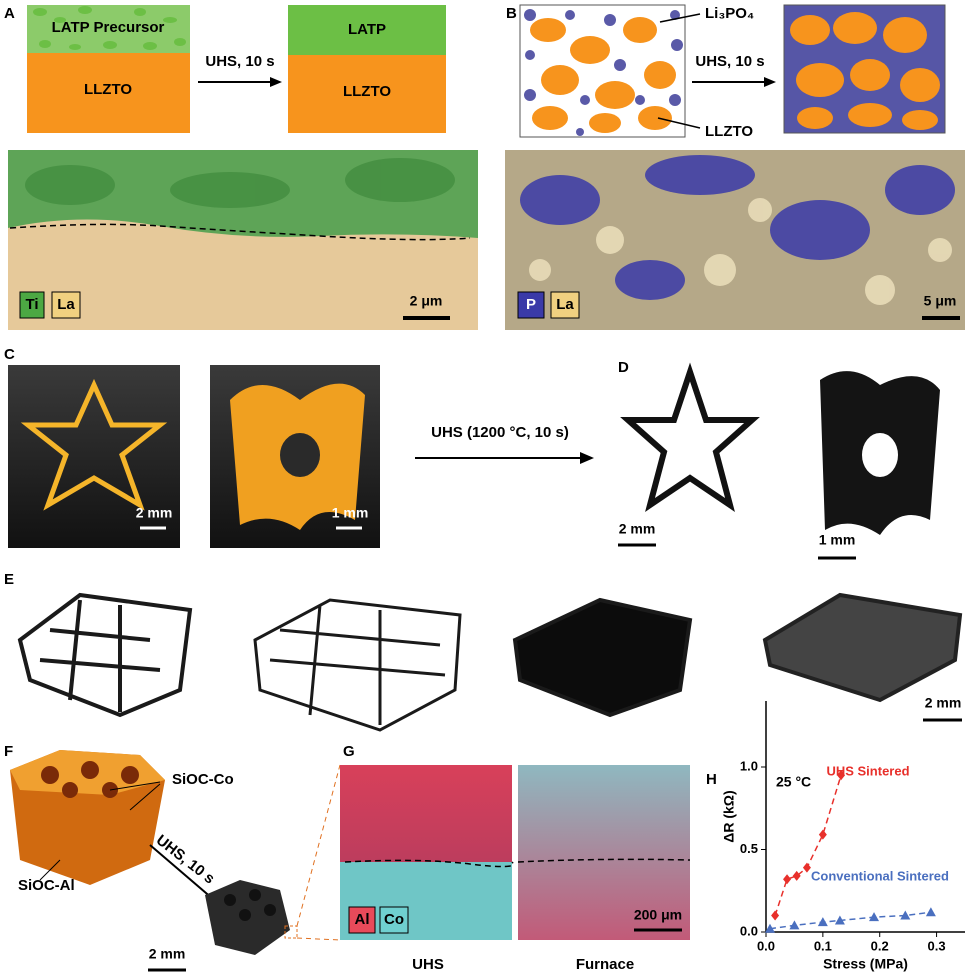  What do you see at coordinates (623, 367) in the screenshot?
I see `panel-label: D` at bounding box center [623, 367].